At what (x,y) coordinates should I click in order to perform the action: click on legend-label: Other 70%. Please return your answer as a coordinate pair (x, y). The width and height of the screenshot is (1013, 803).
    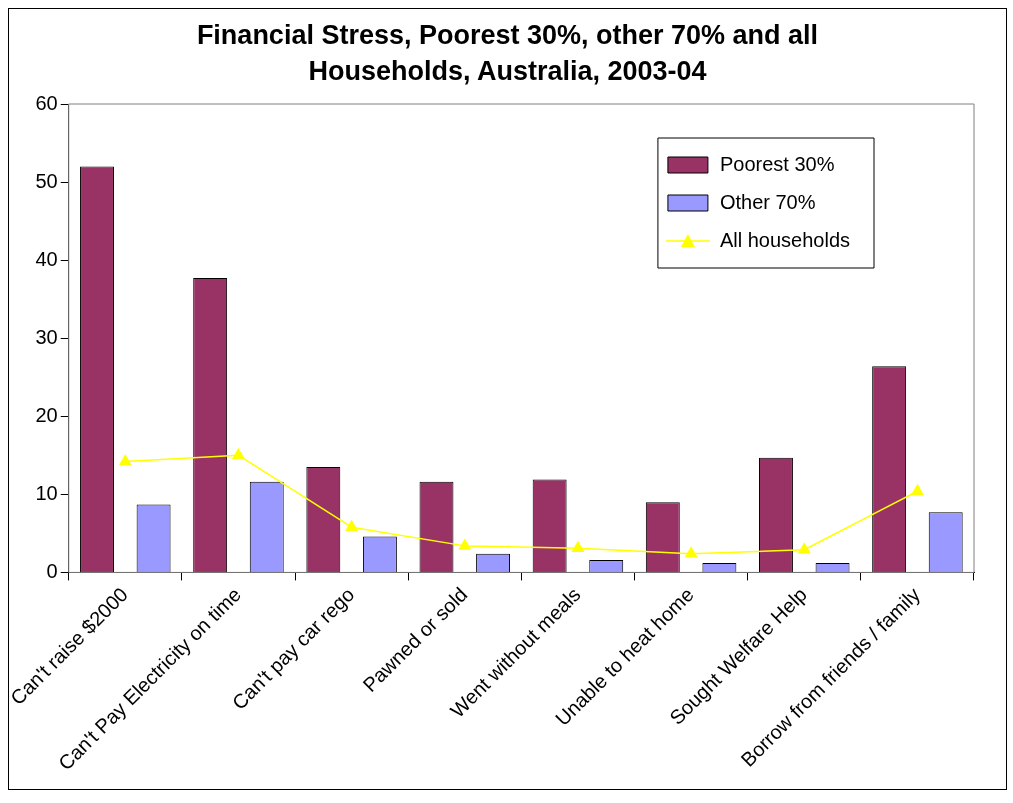
    Looking at the image, I should click on (767, 201).